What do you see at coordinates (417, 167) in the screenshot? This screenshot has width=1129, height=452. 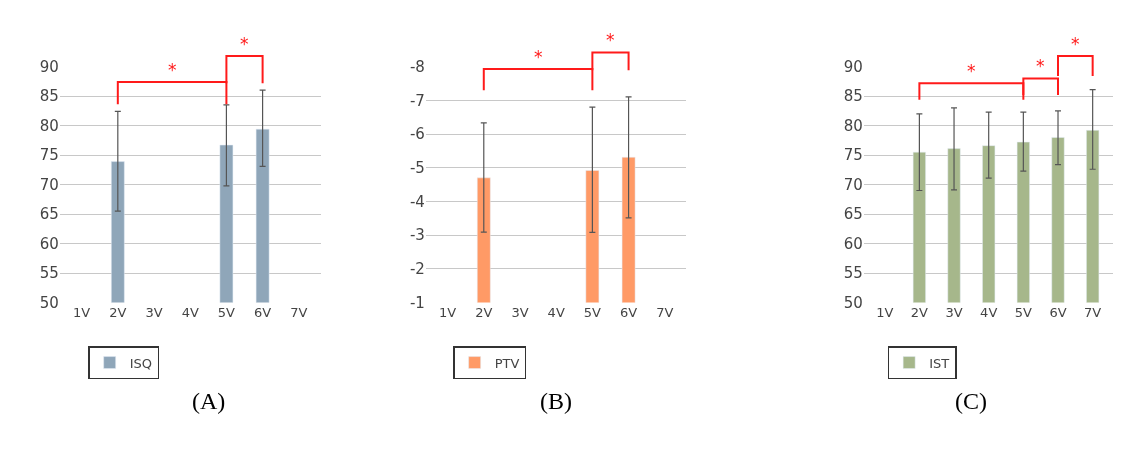 I see `y-tick-label: -5` at bounding box center [417, 167].